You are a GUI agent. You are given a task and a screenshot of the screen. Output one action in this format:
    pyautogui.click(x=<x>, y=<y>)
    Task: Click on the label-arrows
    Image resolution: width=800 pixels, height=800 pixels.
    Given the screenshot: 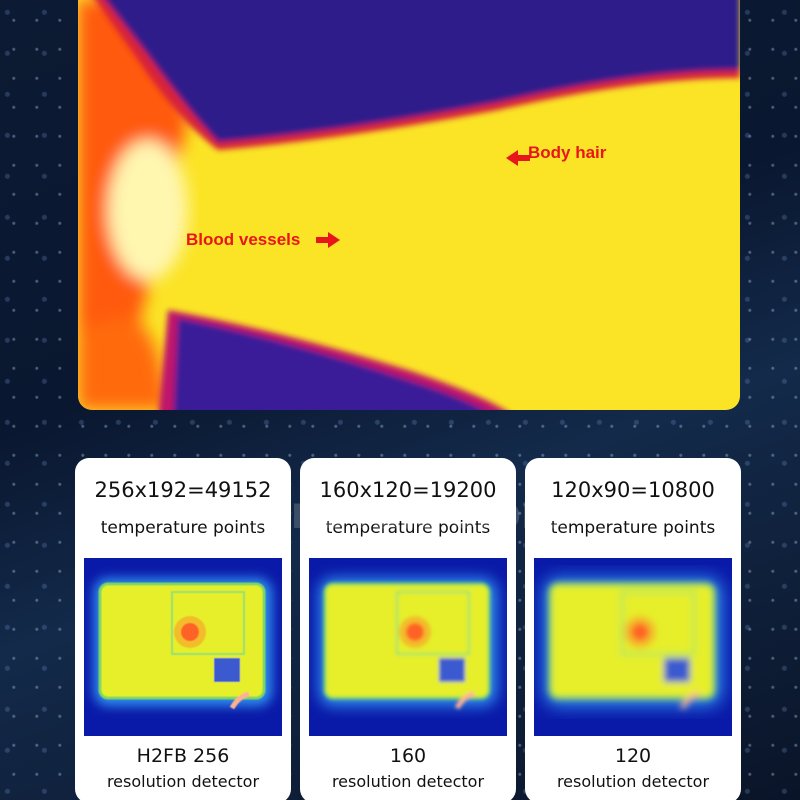 What is the action you would take?
    pyautogui.click(x=423, y=199)
    